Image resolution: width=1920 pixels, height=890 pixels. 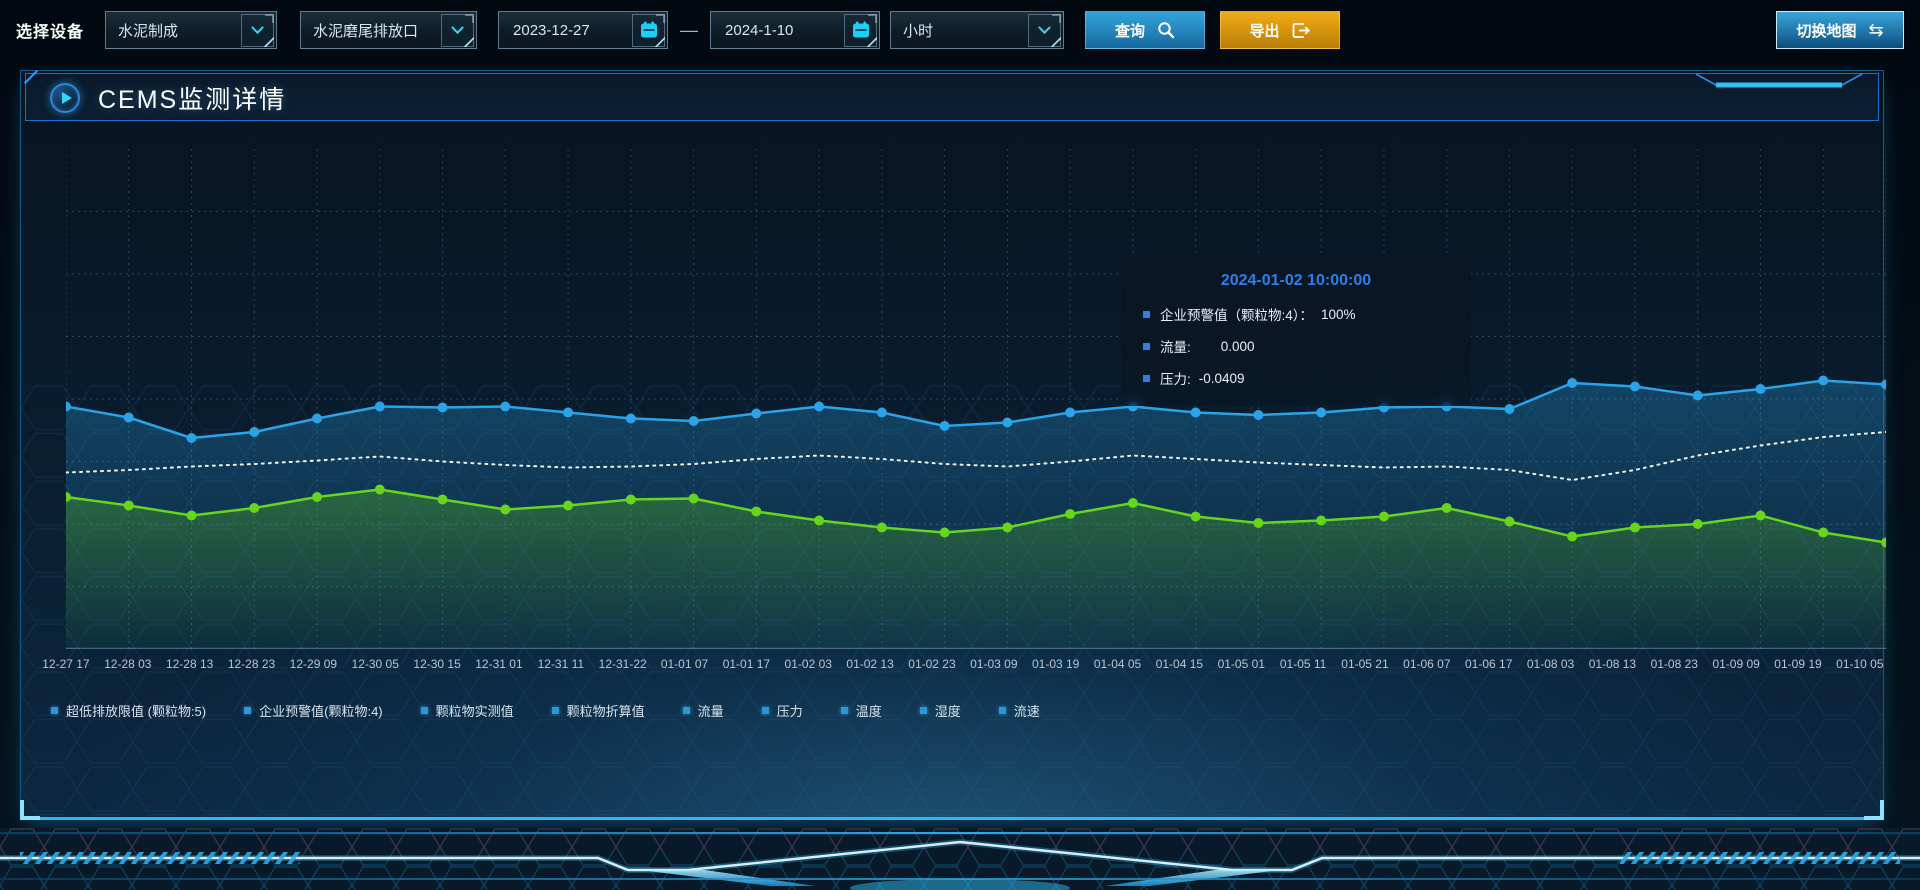 I want to click on legend-item: 颗粒物实测值, so click(x=467, y=710).